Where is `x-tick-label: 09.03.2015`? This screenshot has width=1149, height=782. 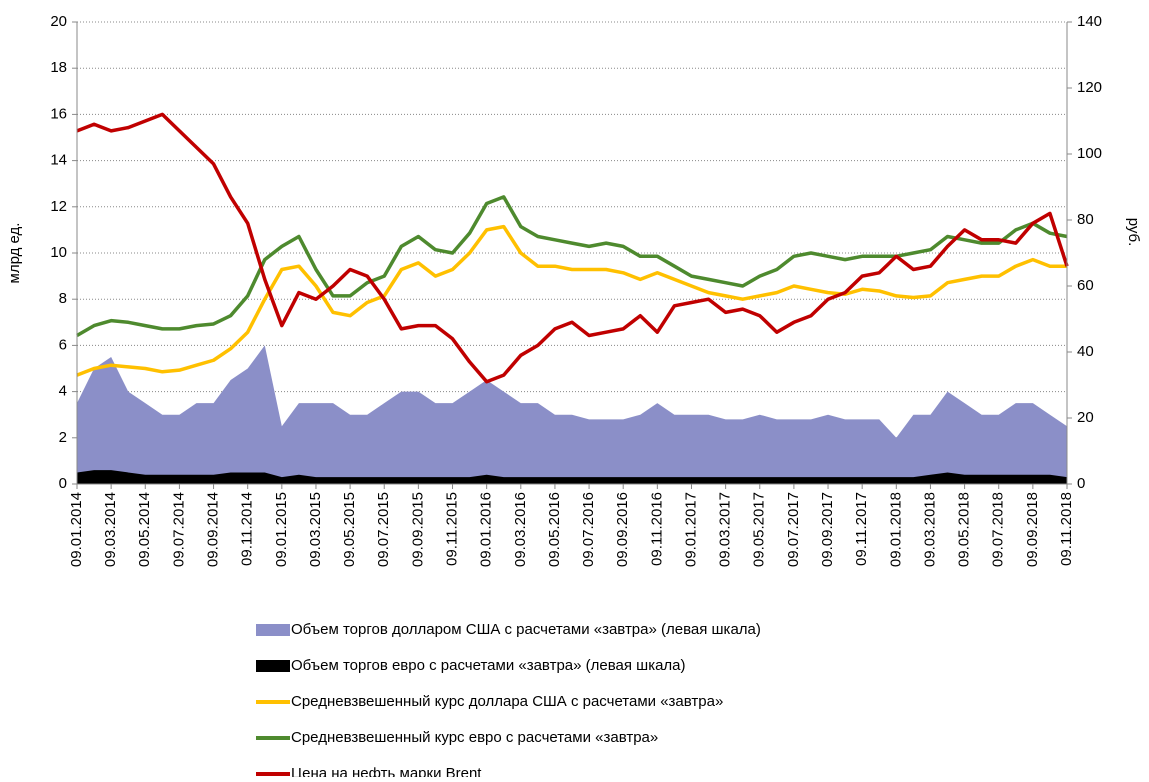
x-tick-label: 09.03.2015 is located at coordinates (315, 529).